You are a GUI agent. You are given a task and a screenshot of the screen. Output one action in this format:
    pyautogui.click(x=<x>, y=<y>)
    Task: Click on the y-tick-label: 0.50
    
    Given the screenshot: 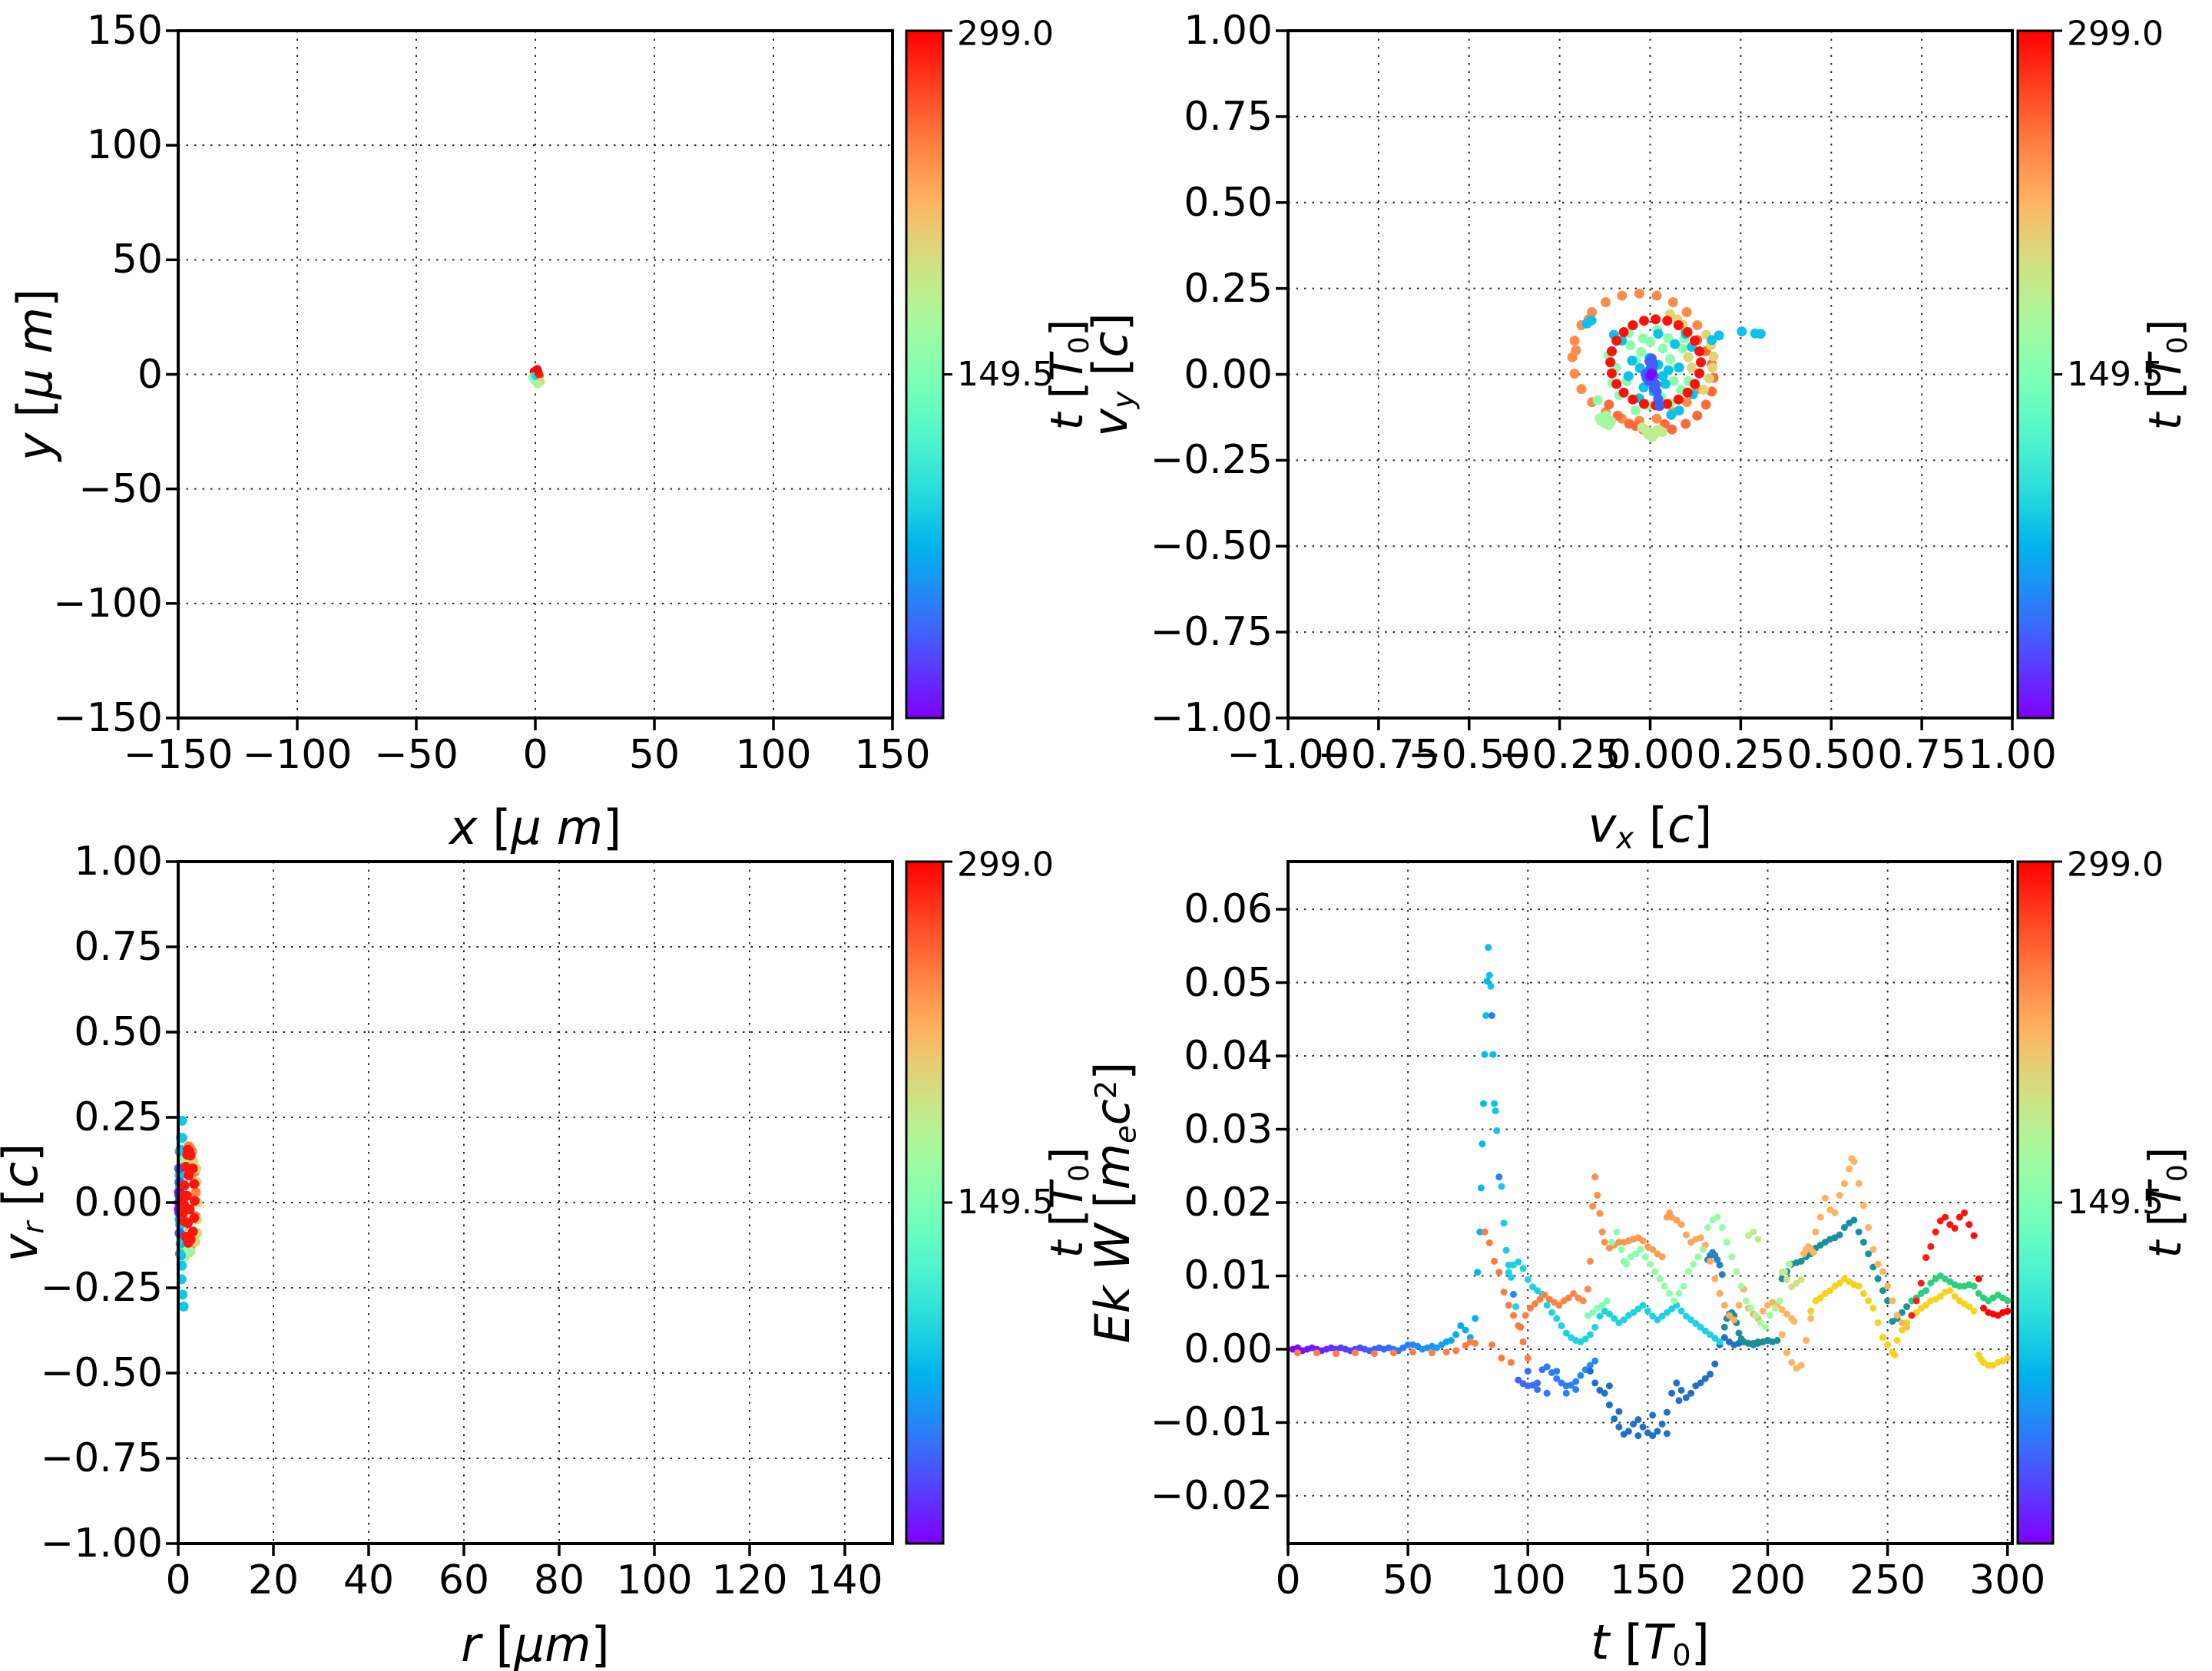 What is the action you would take?
    pyautogui.click(x=118, y=1032)
    